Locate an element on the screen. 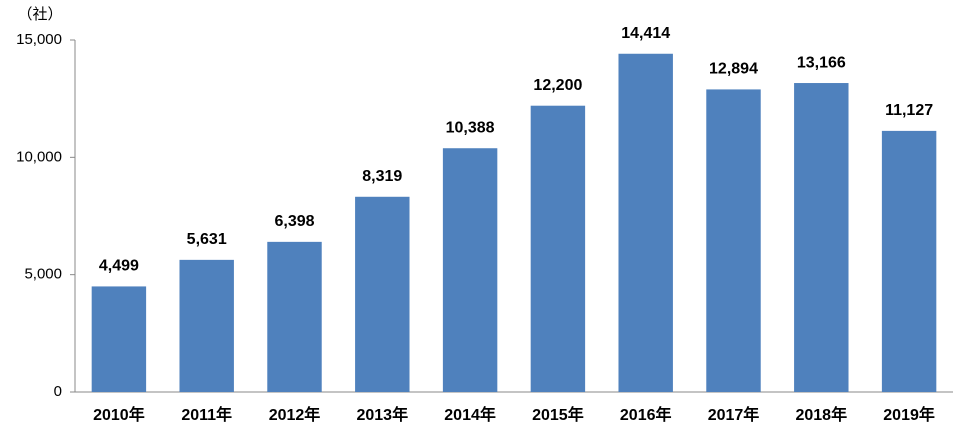 The image size is (963, 435). y-tick-label: 0 is located at coordinates (58, 391).